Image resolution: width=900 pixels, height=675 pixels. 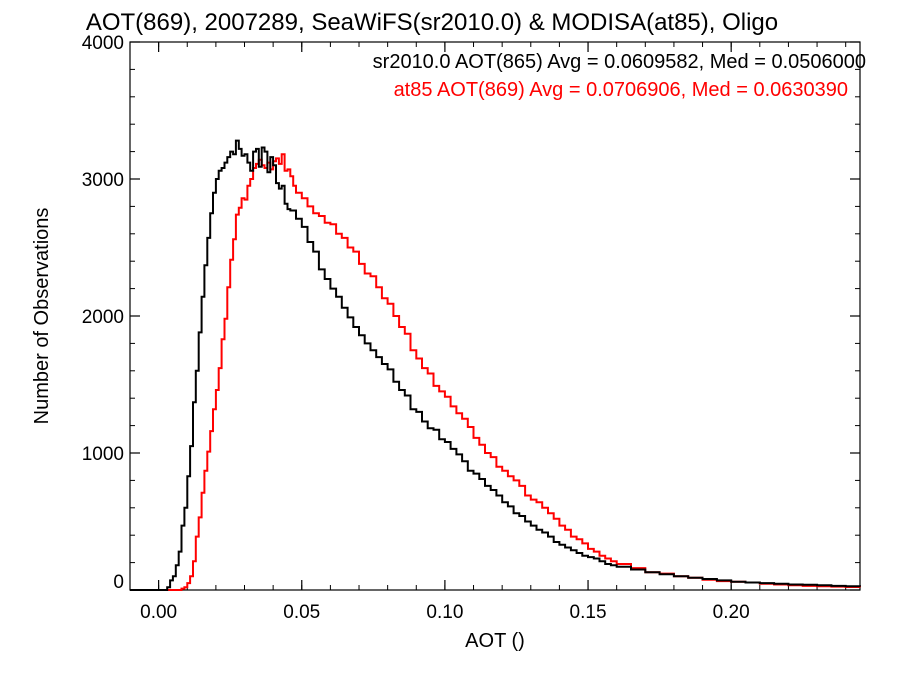 What do you see at coordinates (118, 582) in the screenshot?
I see `y-tick-label: 0` at bounding box center [118, 582].